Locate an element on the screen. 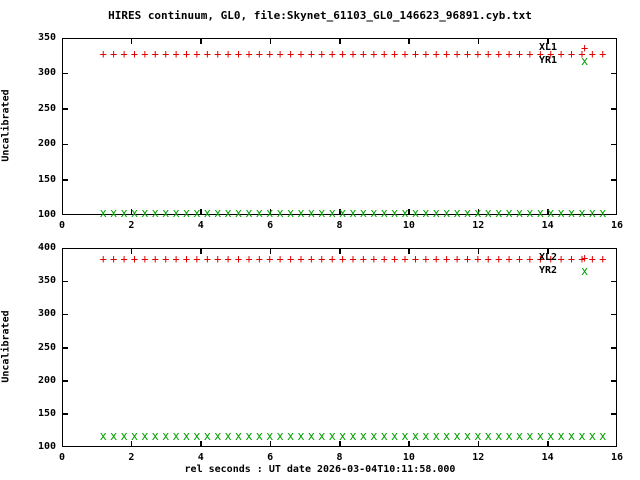 This screenshot has height=480, width=640. legend-label-yr1: YR1 is located at coordinates (548, 60).